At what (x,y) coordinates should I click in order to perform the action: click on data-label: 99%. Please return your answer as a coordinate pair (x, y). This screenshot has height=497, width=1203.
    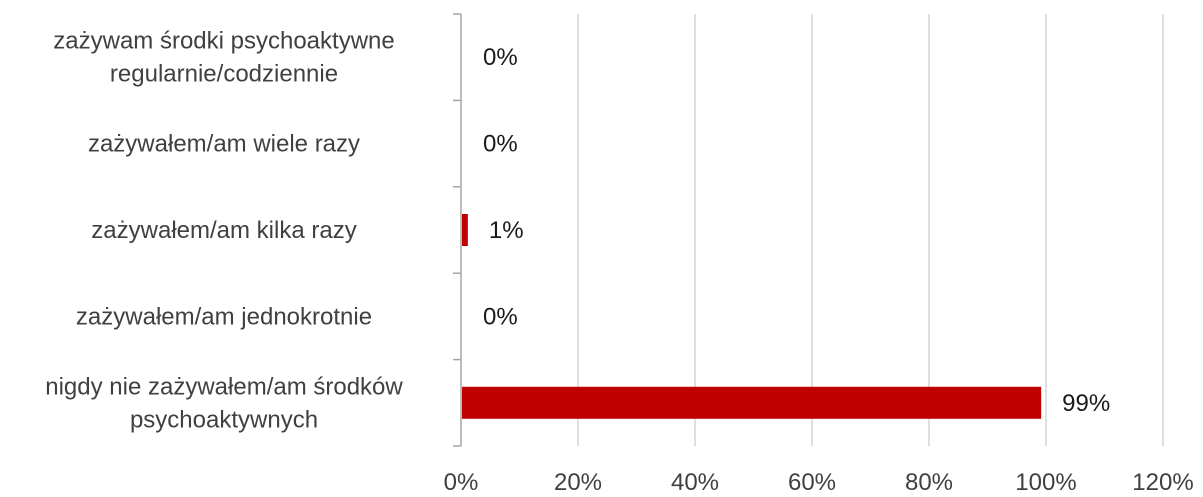
    Looking at the image, I should click on (1086, 403).